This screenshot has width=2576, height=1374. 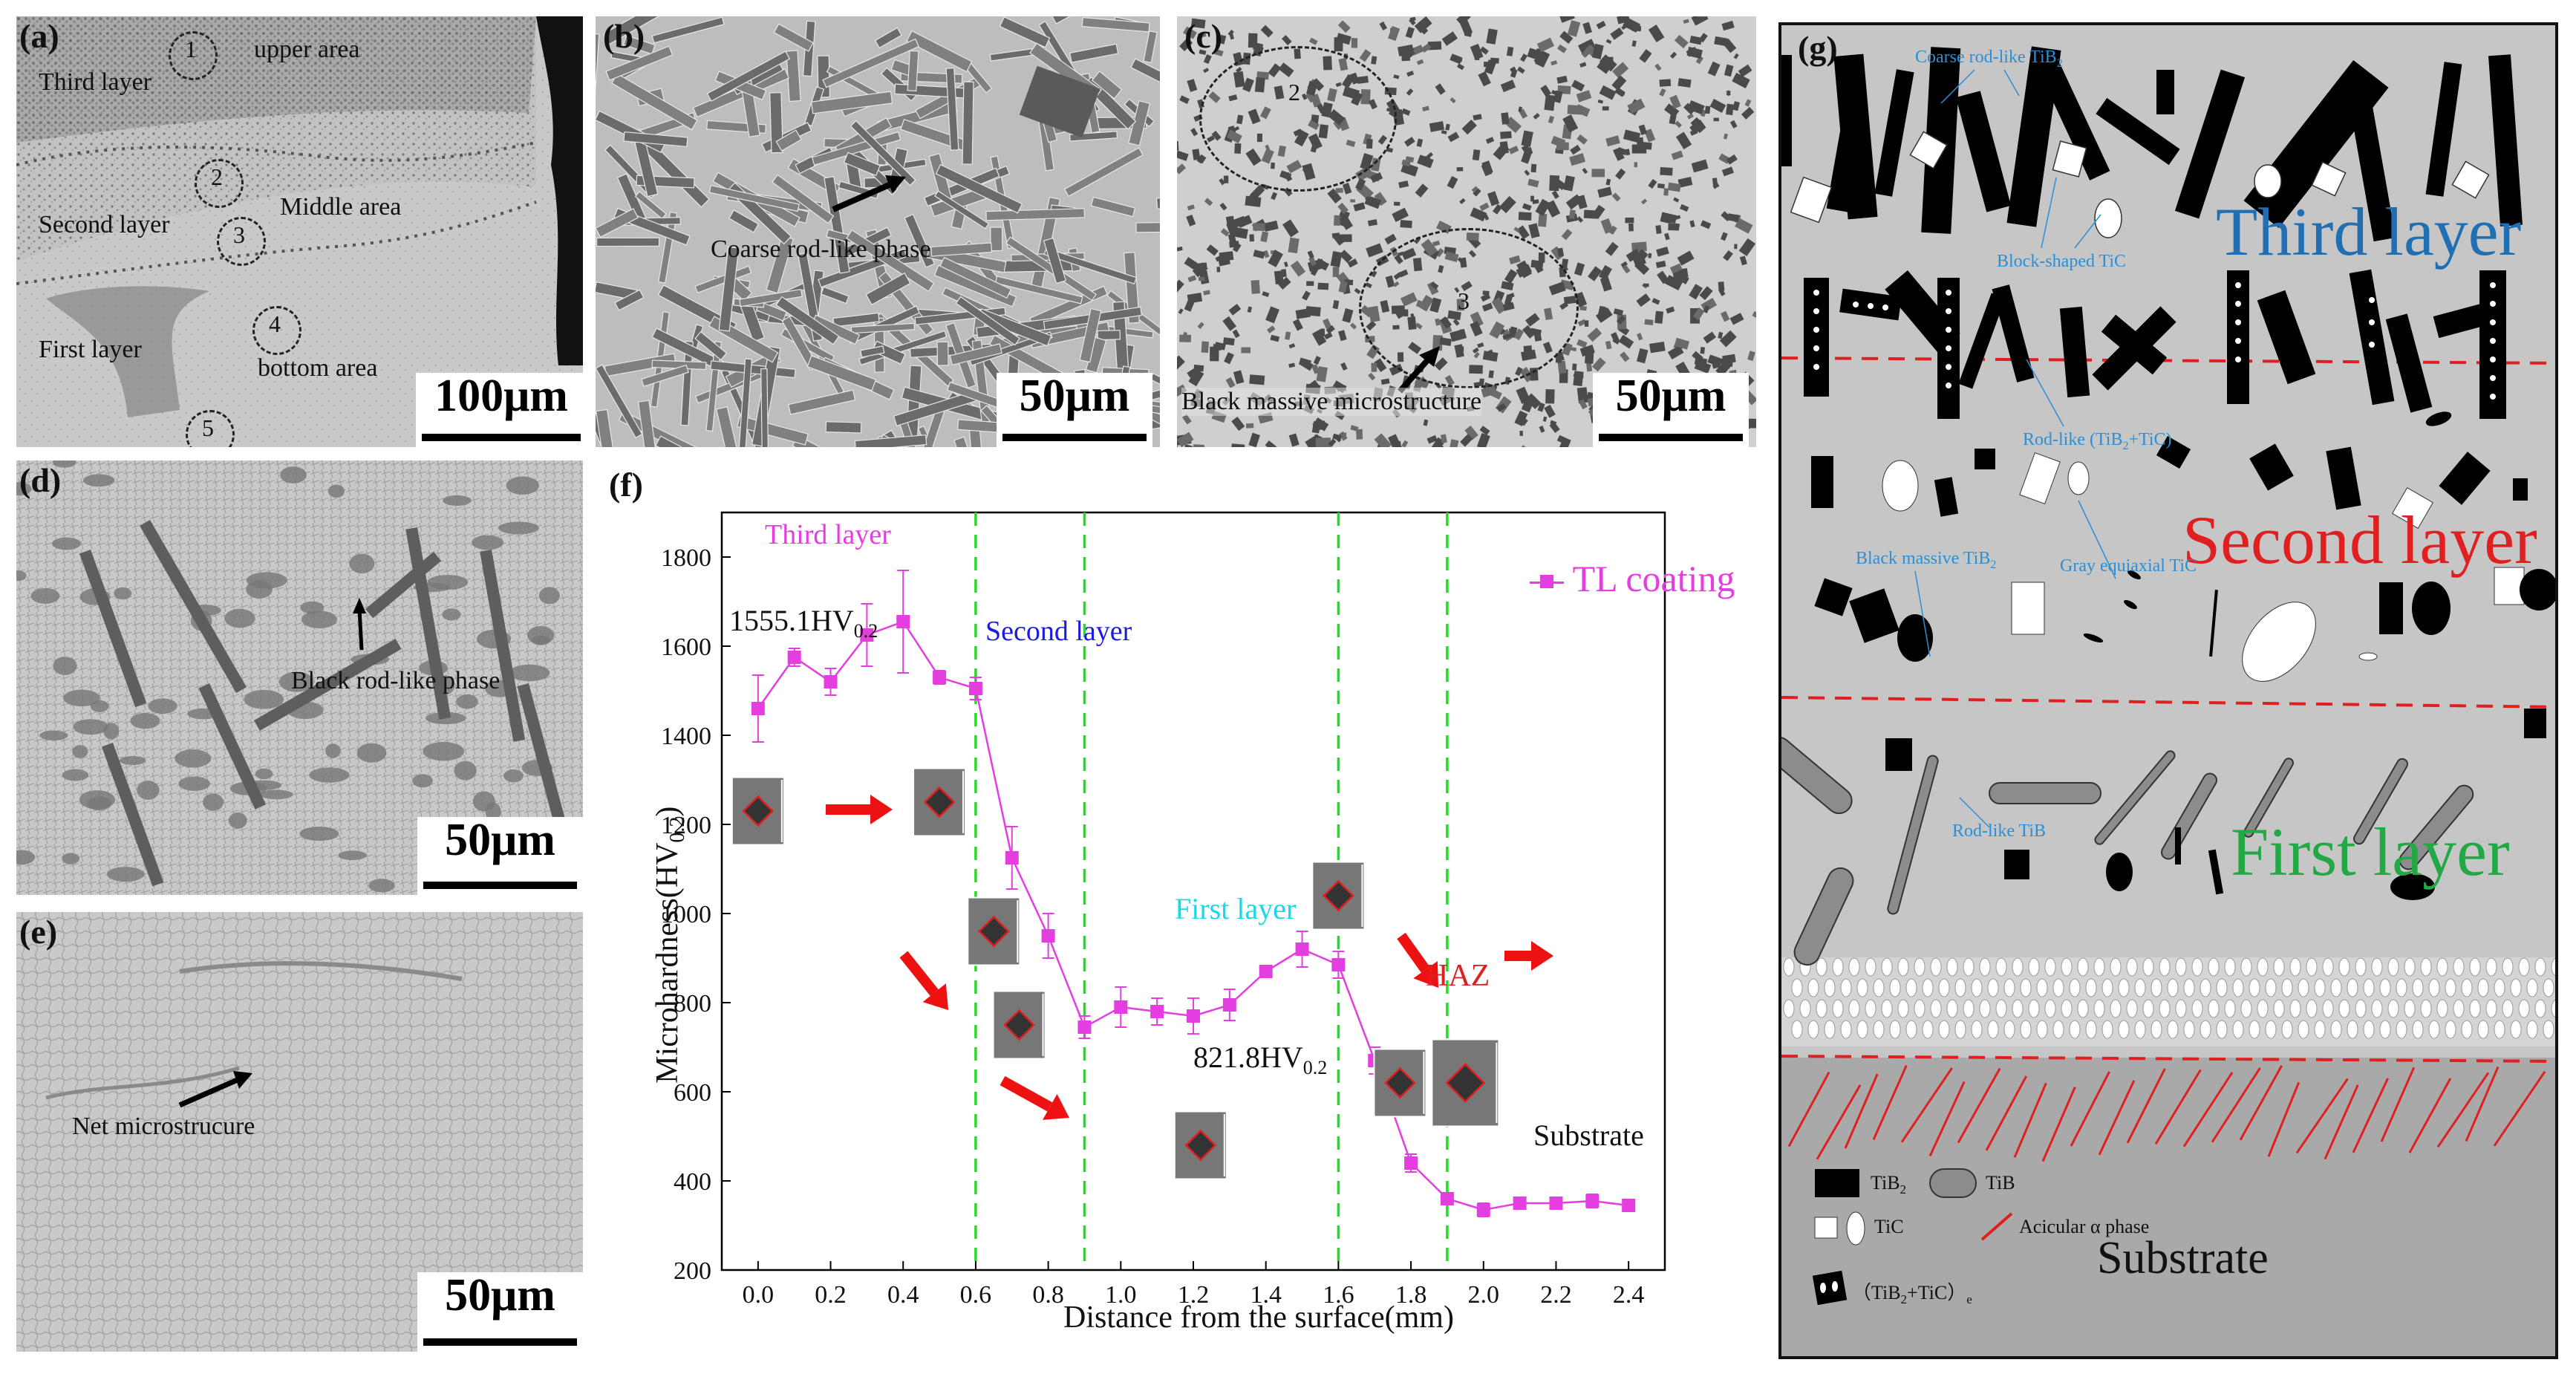 I want to click on chart-legend: TL coating, so click(x=1632, y=578).